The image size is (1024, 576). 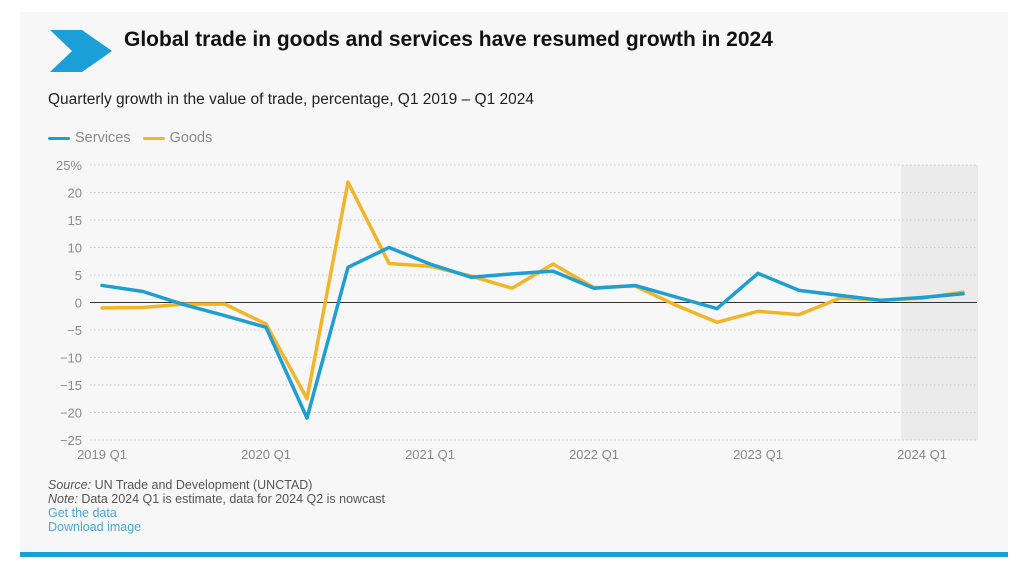 What do you see at coordinates (82, 513) in the screenshot?
I see `get-data-link: Get the data` at bounding box center [82, 513].